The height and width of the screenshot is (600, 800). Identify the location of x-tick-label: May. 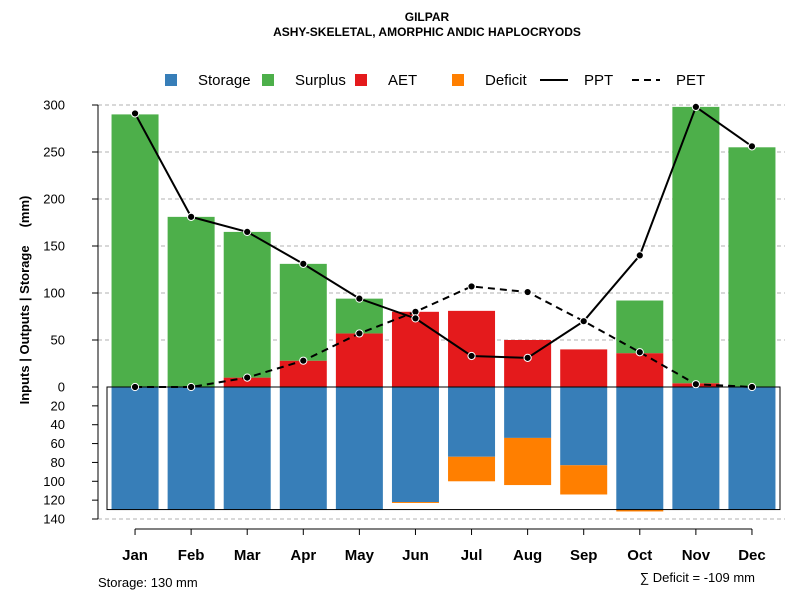
(360, 555).